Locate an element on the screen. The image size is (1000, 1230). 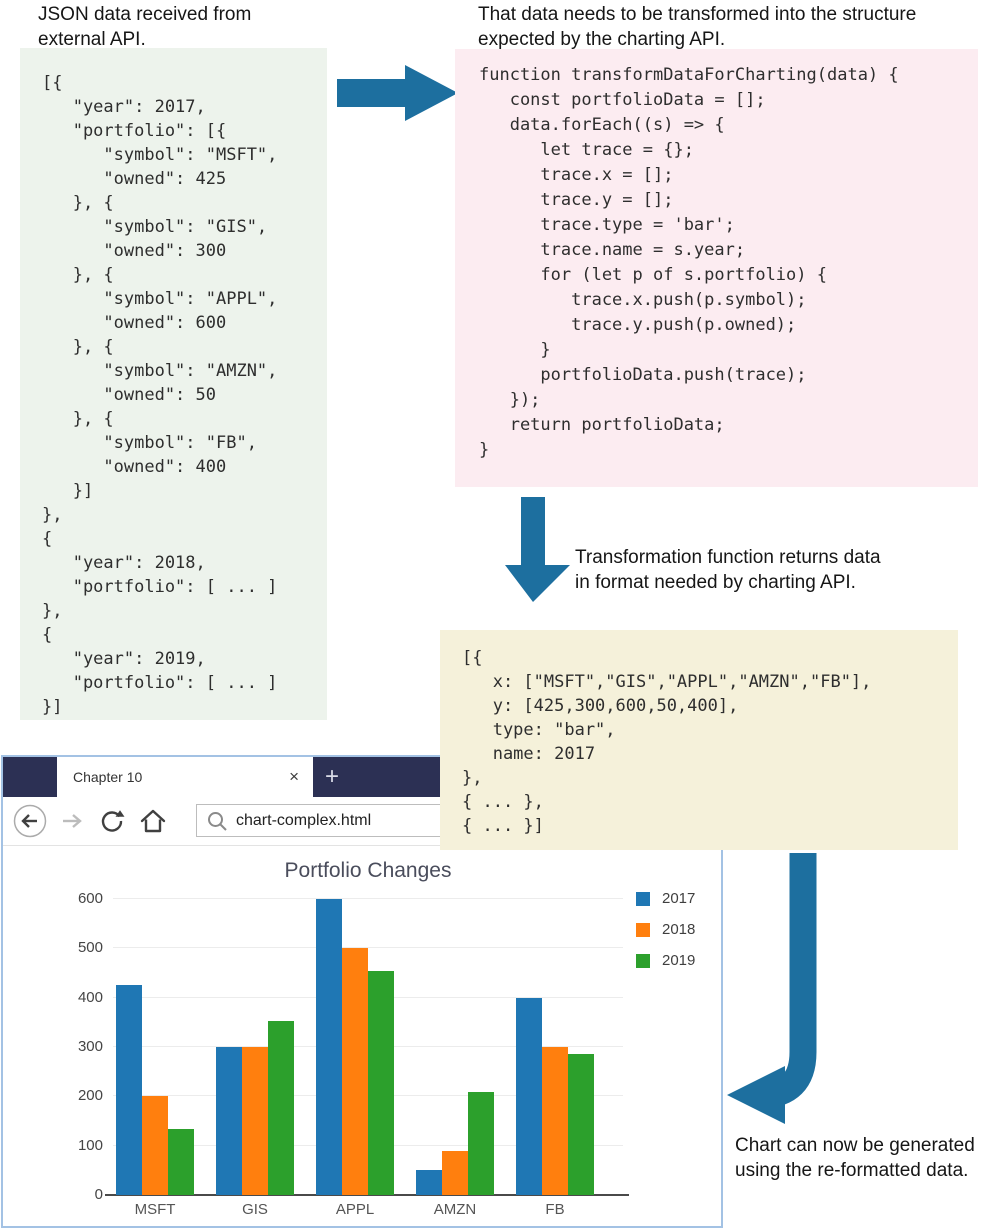
y-tick-label: 400 is located at coordinates (90, 997).